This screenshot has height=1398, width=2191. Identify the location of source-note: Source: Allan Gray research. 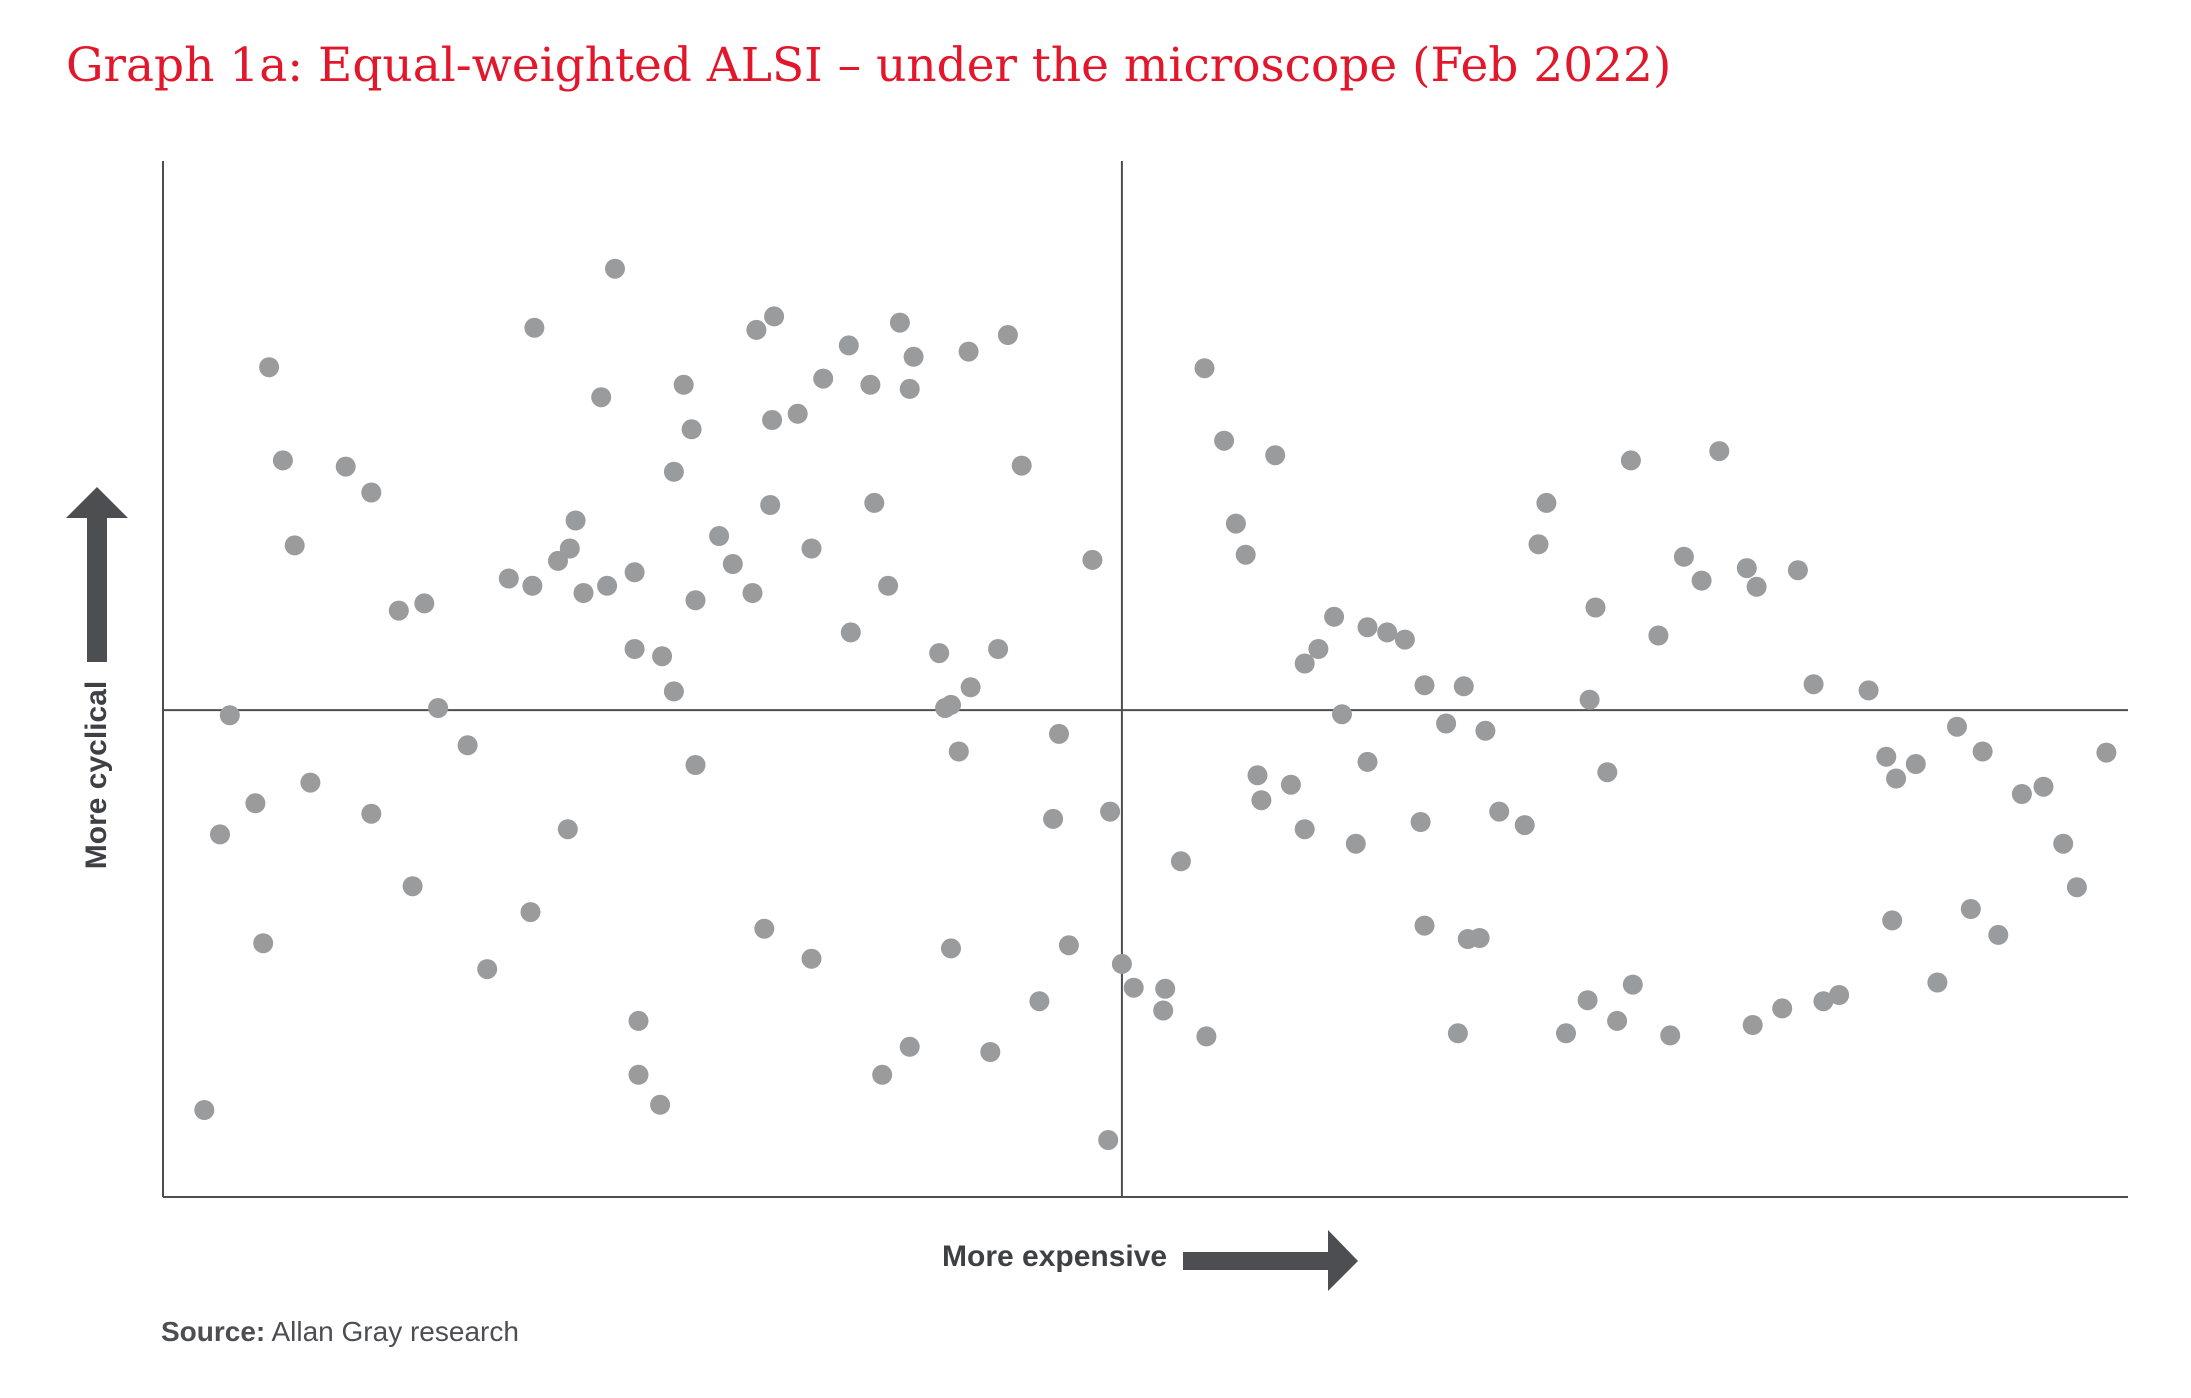
(340, 1332).